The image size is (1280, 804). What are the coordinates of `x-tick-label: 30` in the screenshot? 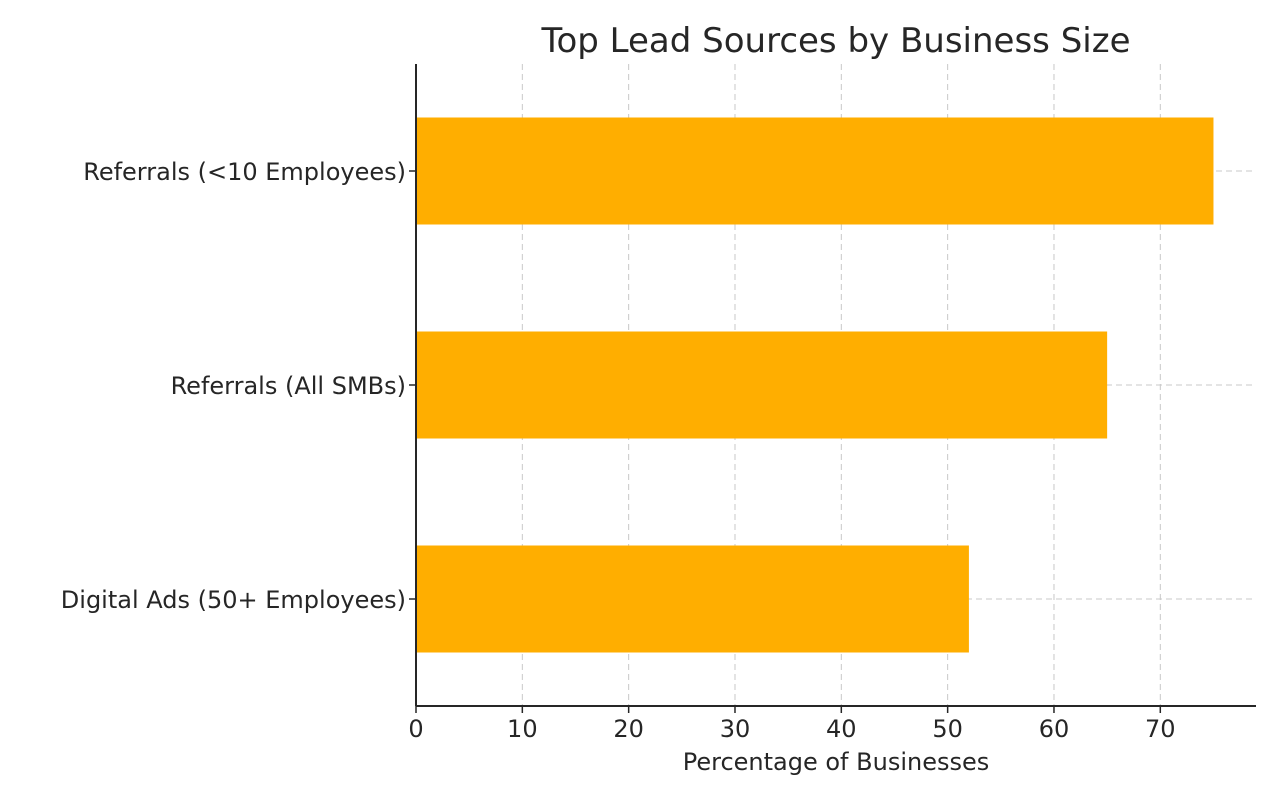 It's located at (735, 729).